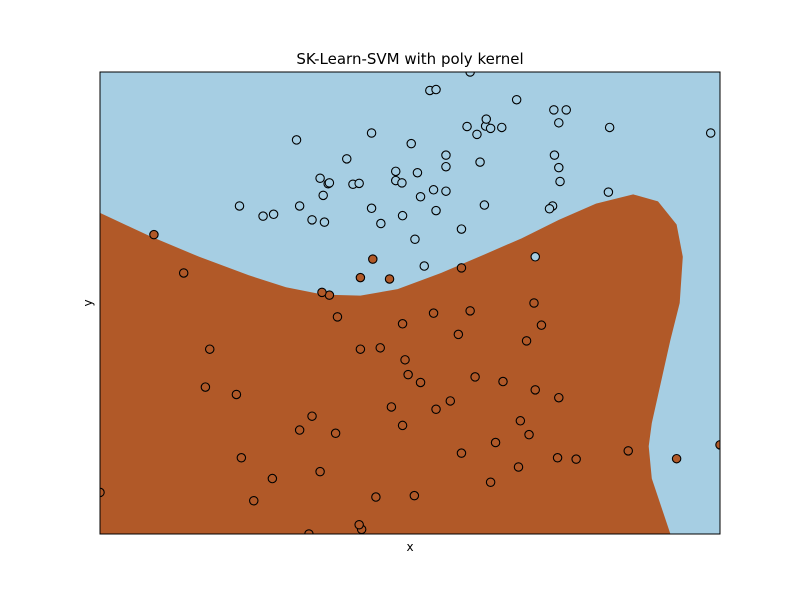  What do you see at coordinates (409, 547) in the screenshot?
I see `x-axis-label: x` at bounding box center [409, 547].